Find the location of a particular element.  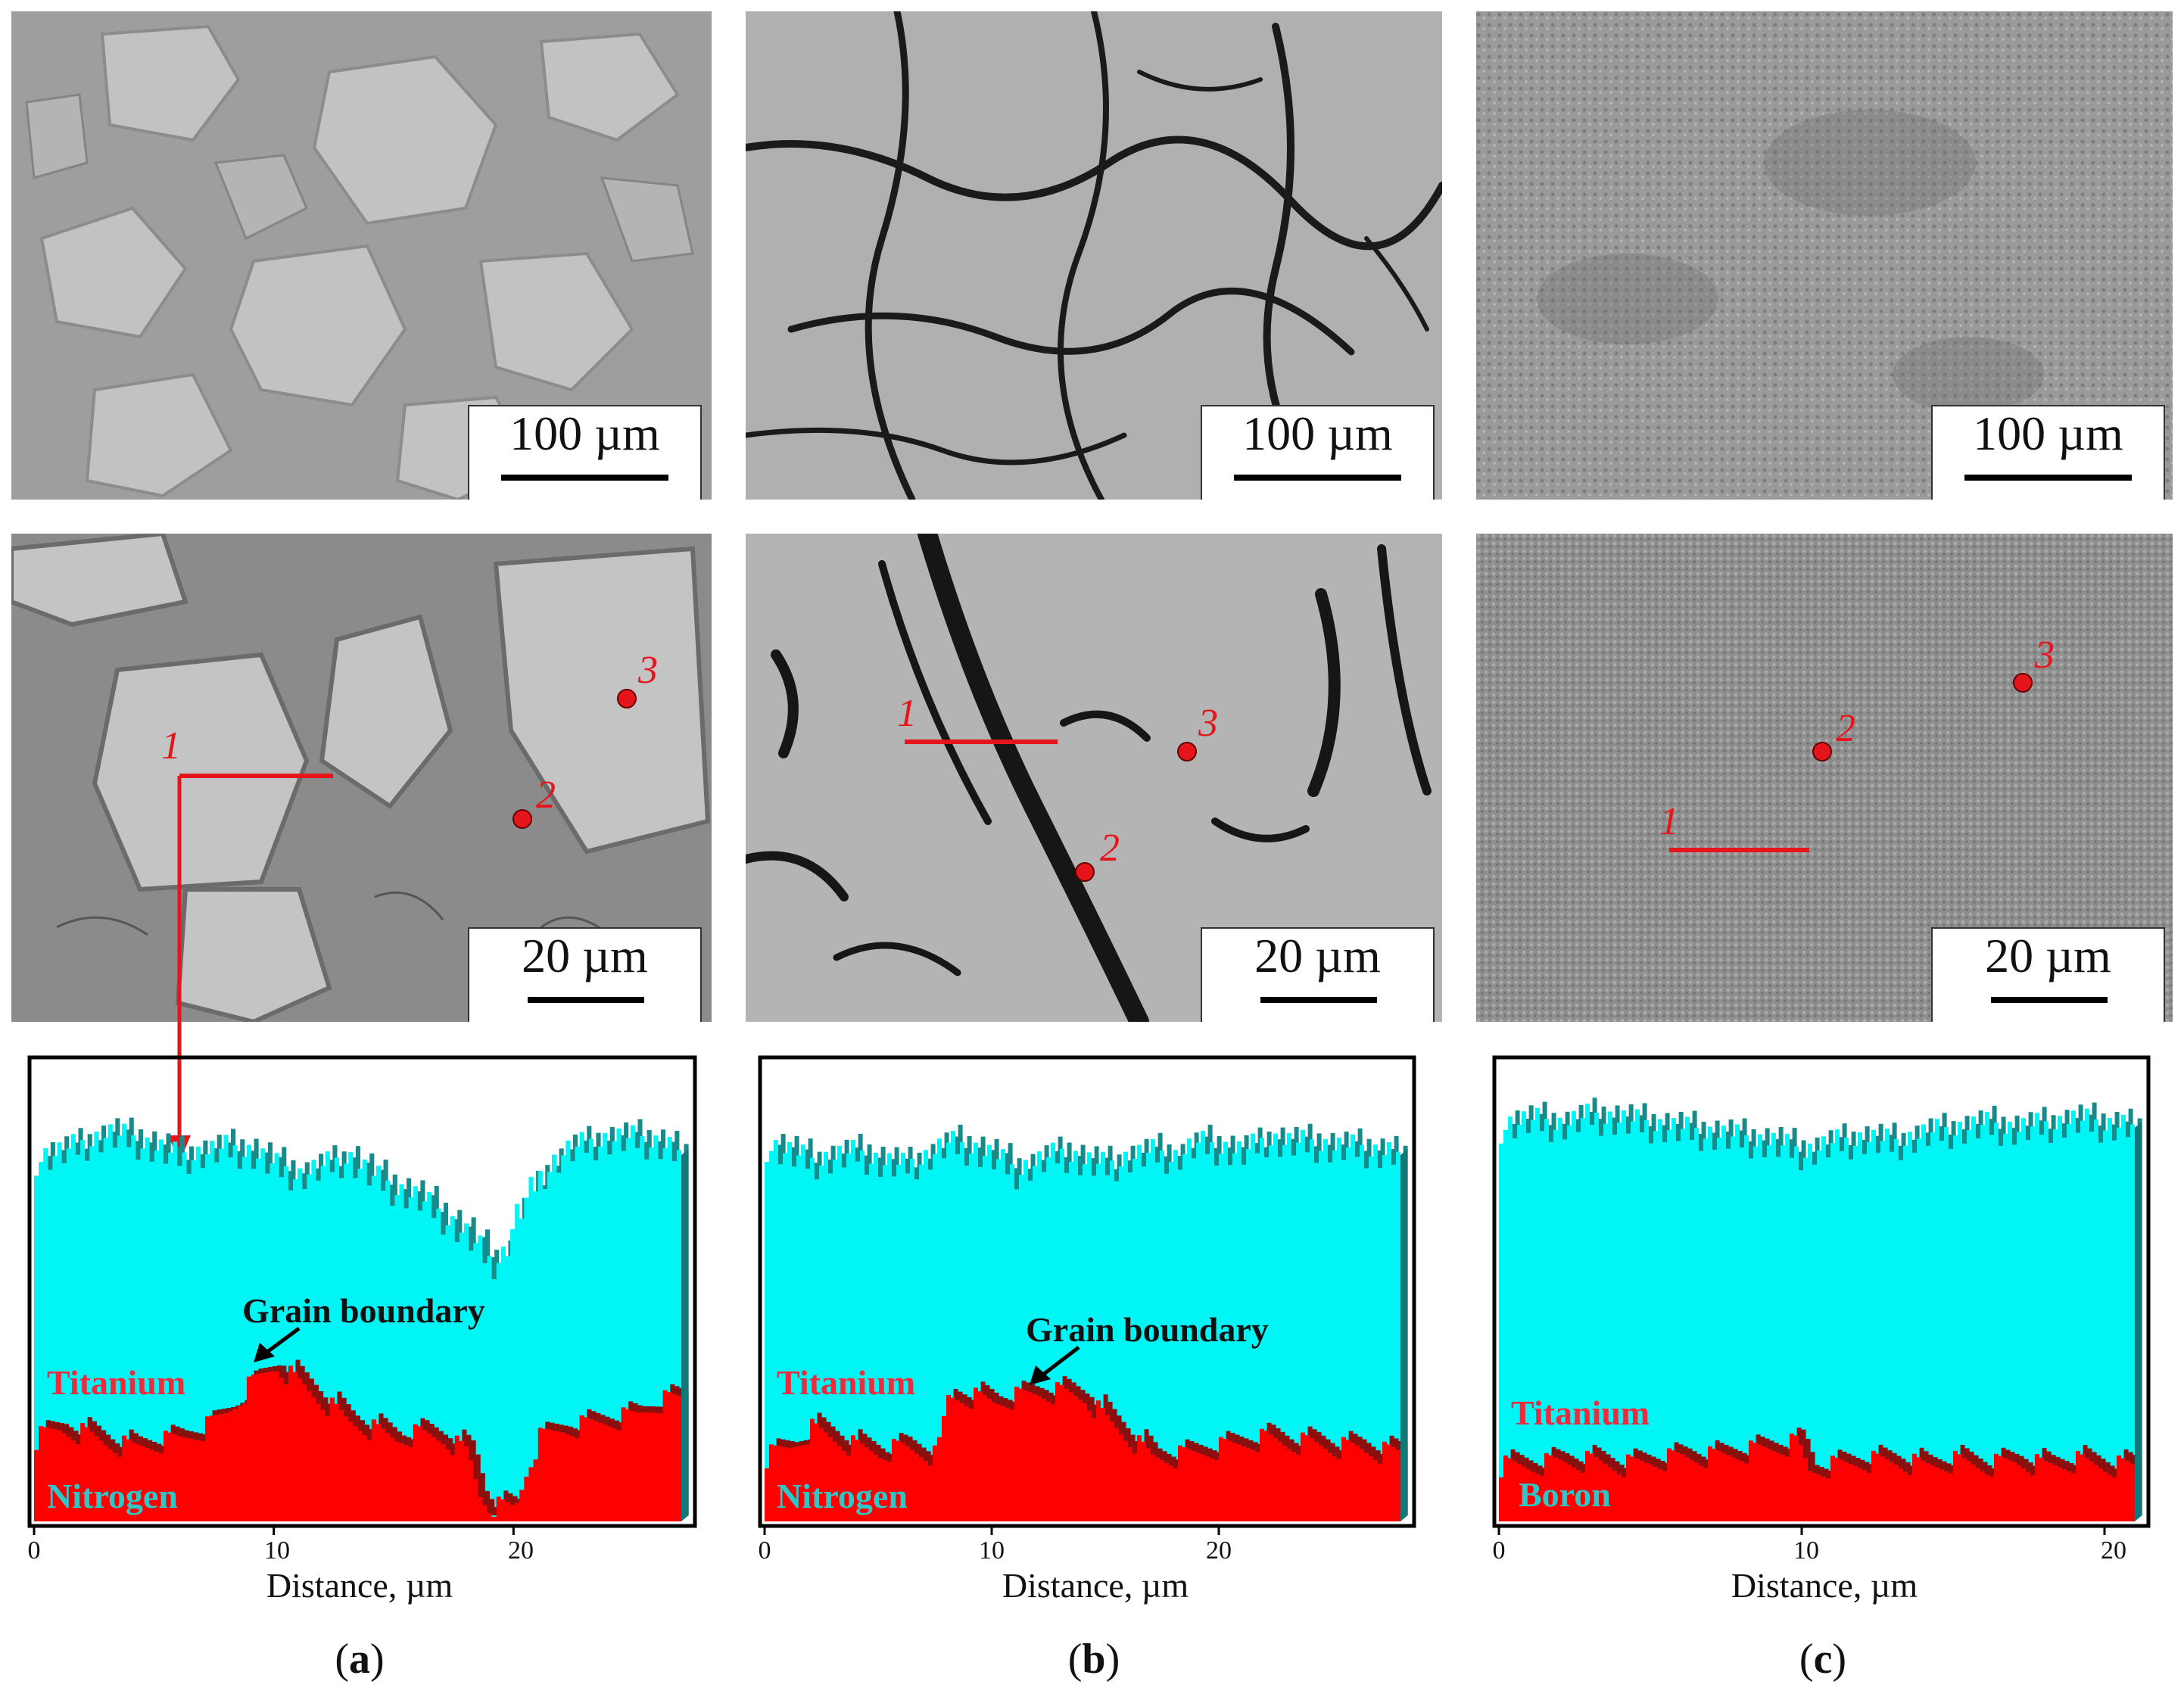

line-scan-marker-b is located at coordinates (1051, 811).